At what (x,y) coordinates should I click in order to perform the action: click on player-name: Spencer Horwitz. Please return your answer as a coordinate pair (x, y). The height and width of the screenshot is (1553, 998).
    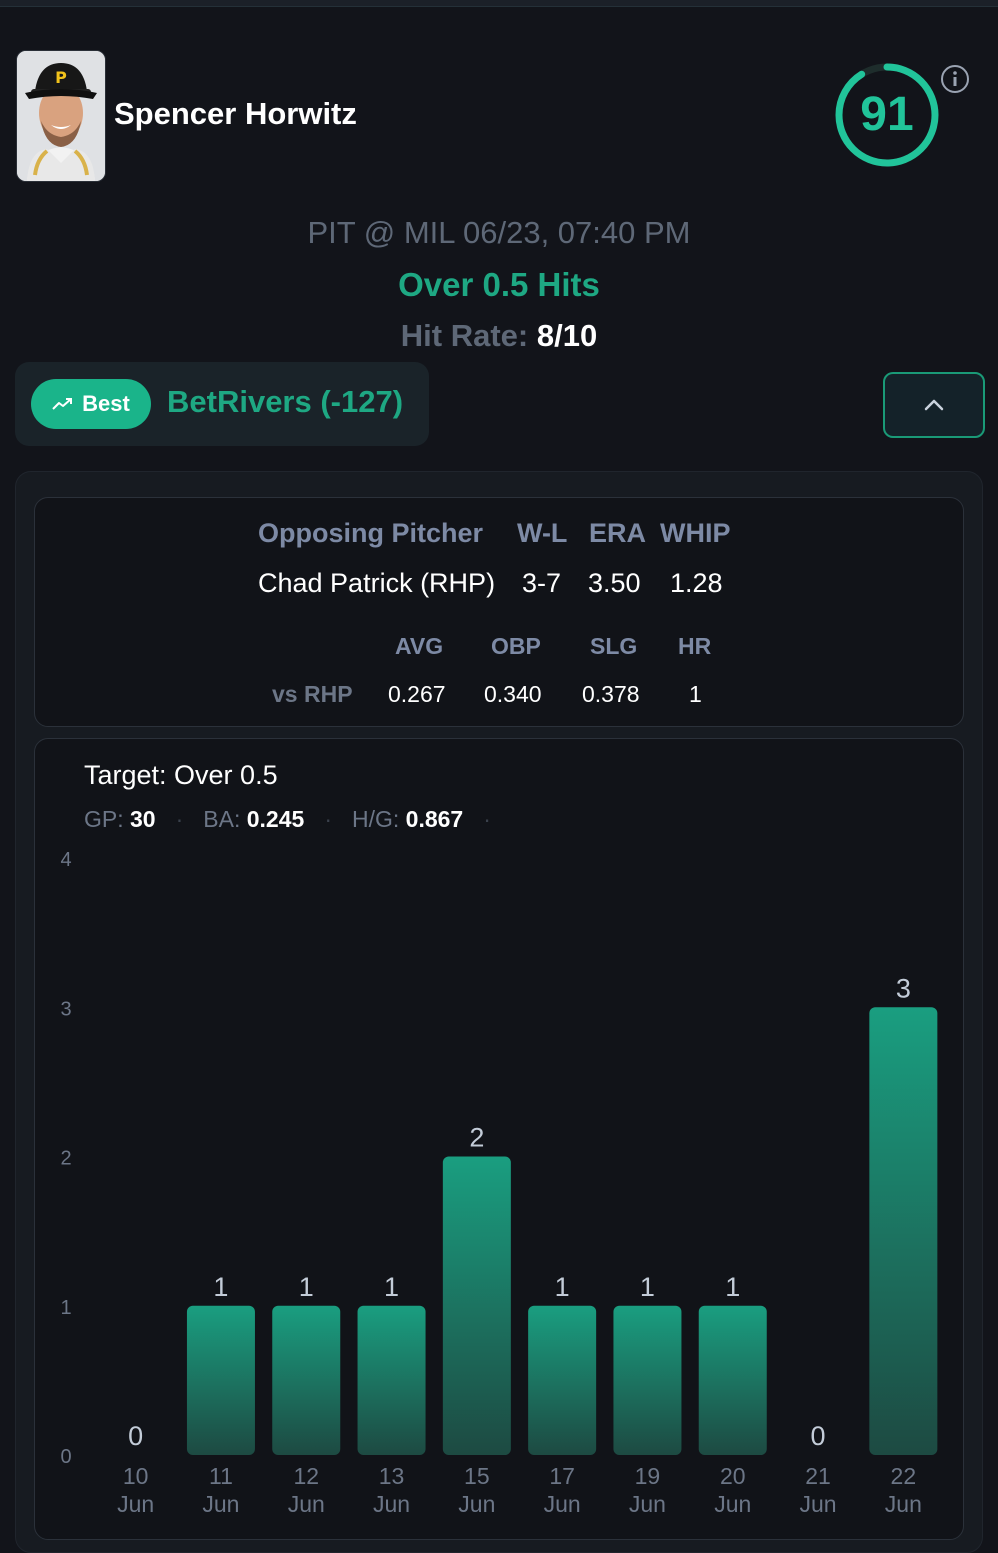
    Looking at the image, I should click on (235, 113).